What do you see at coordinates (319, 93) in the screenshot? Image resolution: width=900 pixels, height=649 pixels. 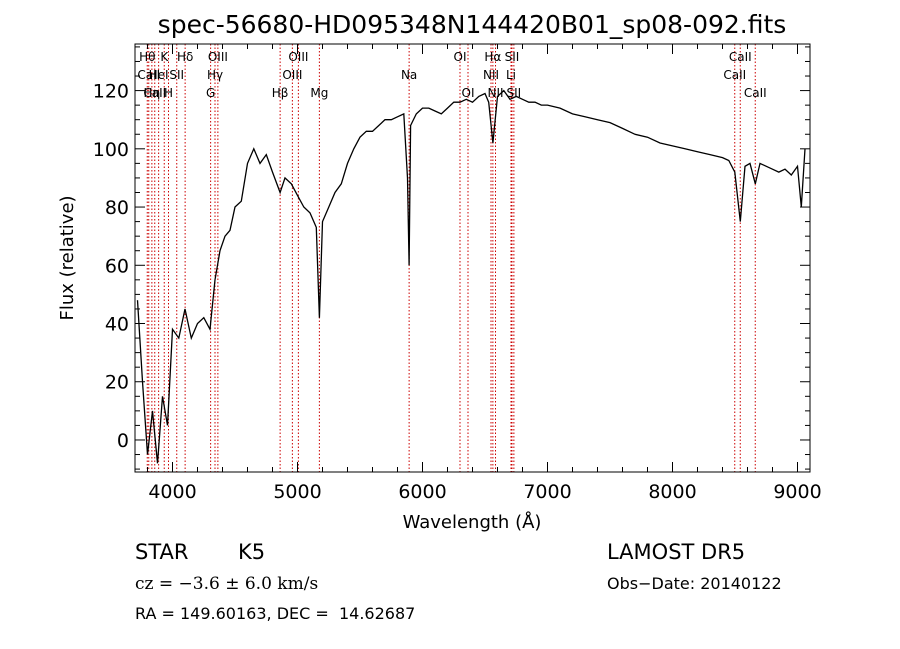 I see `spectral-line-label: Mg` at bounding box center [319, 93].